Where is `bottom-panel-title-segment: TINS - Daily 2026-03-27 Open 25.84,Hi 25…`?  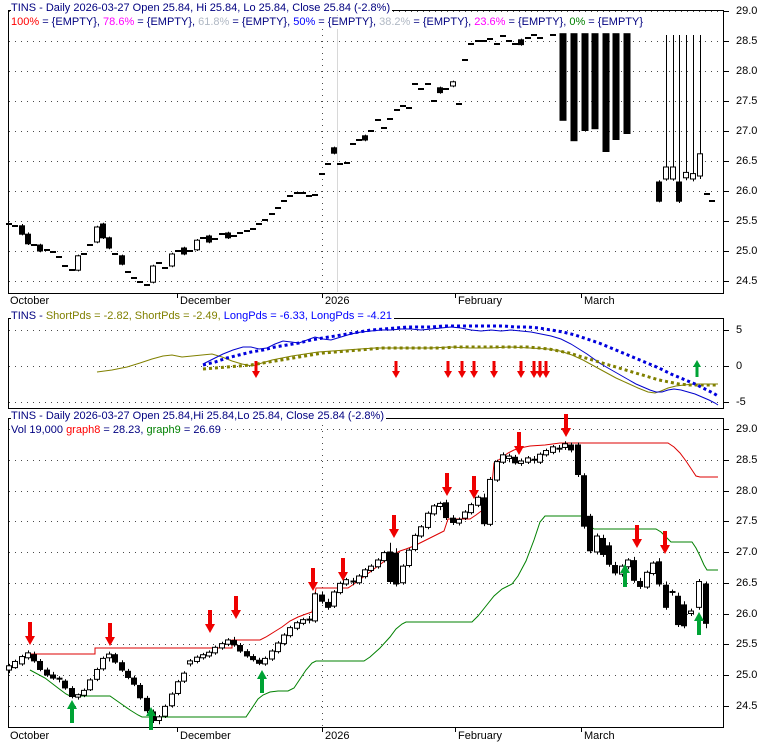 bottom-panel-title-segment: TINS - Daily 2026-03-27 Open 25.84,Hi 25… is located at coordinates (197, 416).